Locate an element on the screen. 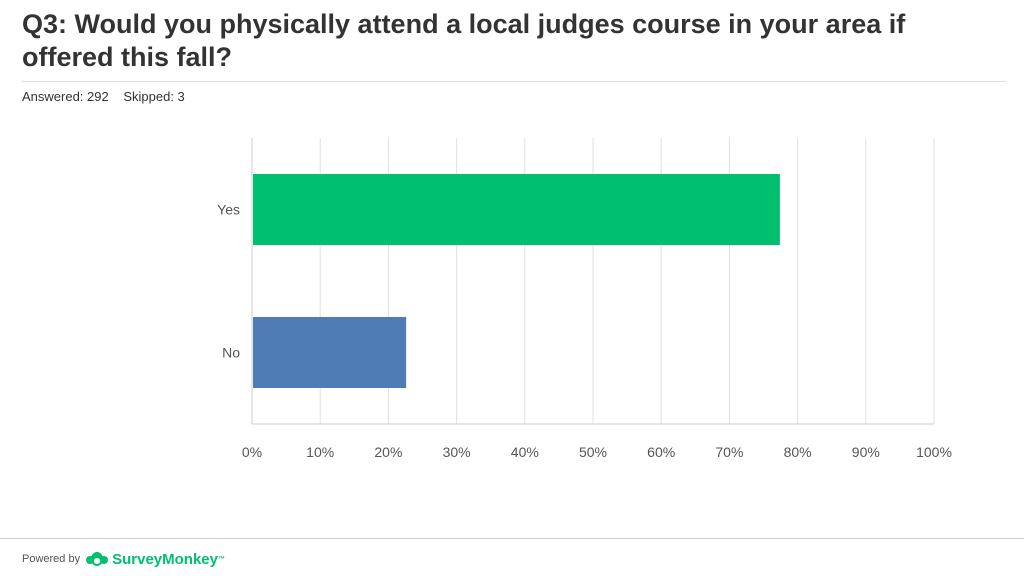  x-tick-label: 10% is located at coordinates (320, 452).